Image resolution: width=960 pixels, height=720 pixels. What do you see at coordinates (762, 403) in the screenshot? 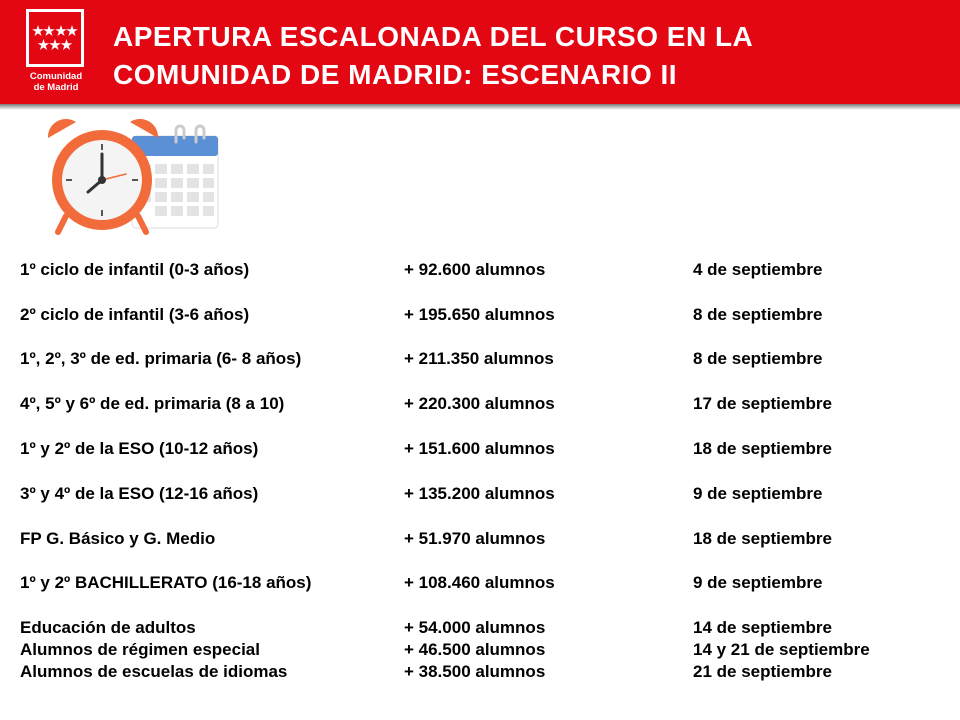
I see `schedule-date: 17 de septiembre` at bounding box center [762, 403].